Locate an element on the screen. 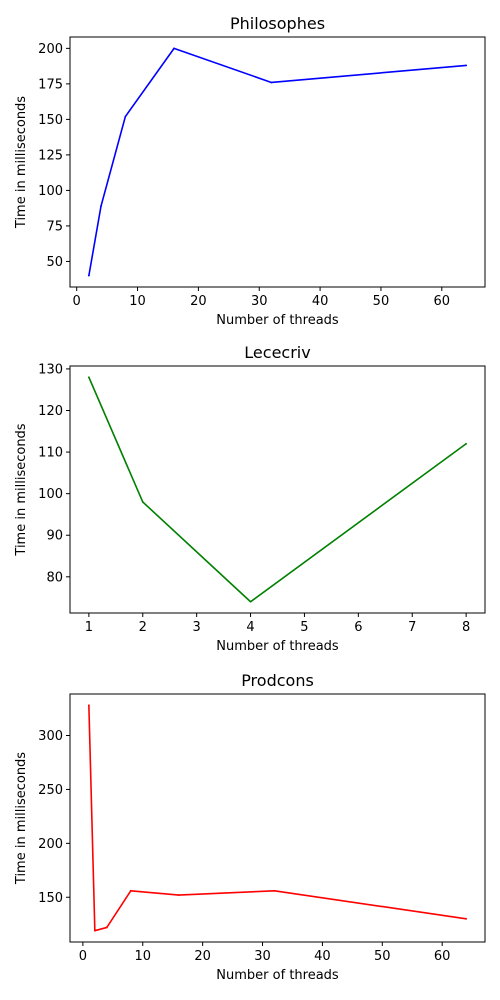 The height and width of the screenshot is (1000, 500). y-tick-label: 50 is located at coordinates (54, 262).